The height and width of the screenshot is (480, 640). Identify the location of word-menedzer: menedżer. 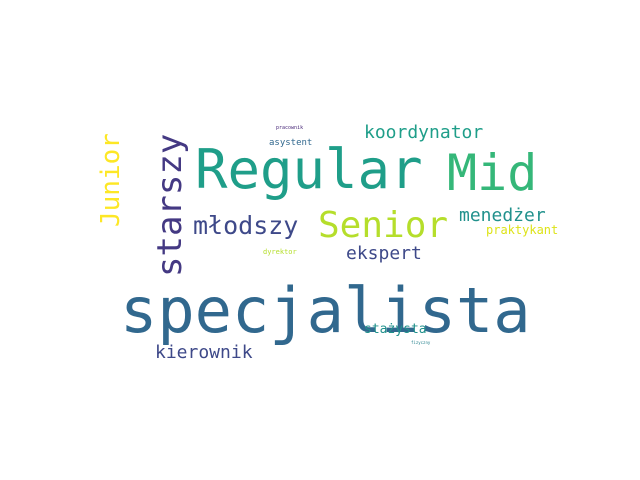
(502, 215).